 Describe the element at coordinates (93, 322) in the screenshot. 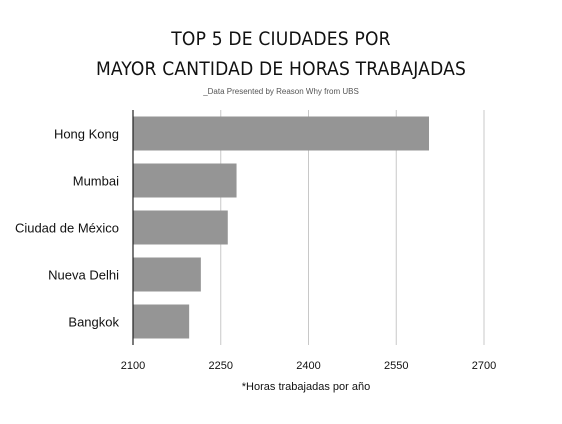

I see `category-label: Bangkok` at that location.